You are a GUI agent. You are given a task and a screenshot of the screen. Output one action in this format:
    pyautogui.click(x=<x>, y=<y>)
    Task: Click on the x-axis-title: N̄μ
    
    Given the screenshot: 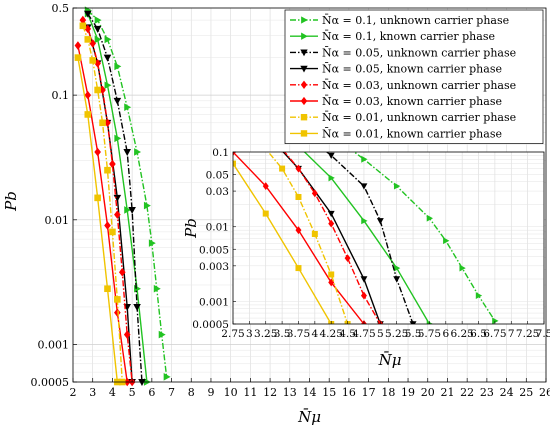 What is the action you would take?
    pyautogui.click(x=309, y=417)
    